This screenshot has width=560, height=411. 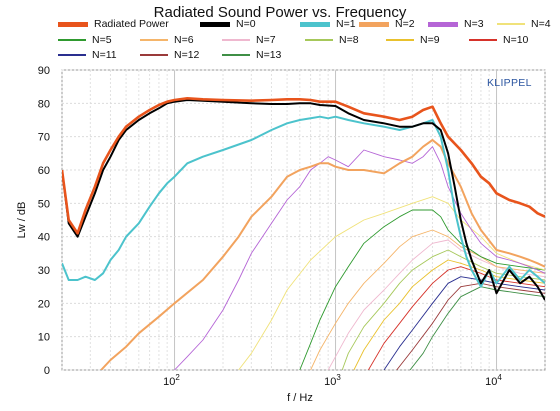 I want to click on legend-item-n-1: N=1, so click(x=328, y=24).